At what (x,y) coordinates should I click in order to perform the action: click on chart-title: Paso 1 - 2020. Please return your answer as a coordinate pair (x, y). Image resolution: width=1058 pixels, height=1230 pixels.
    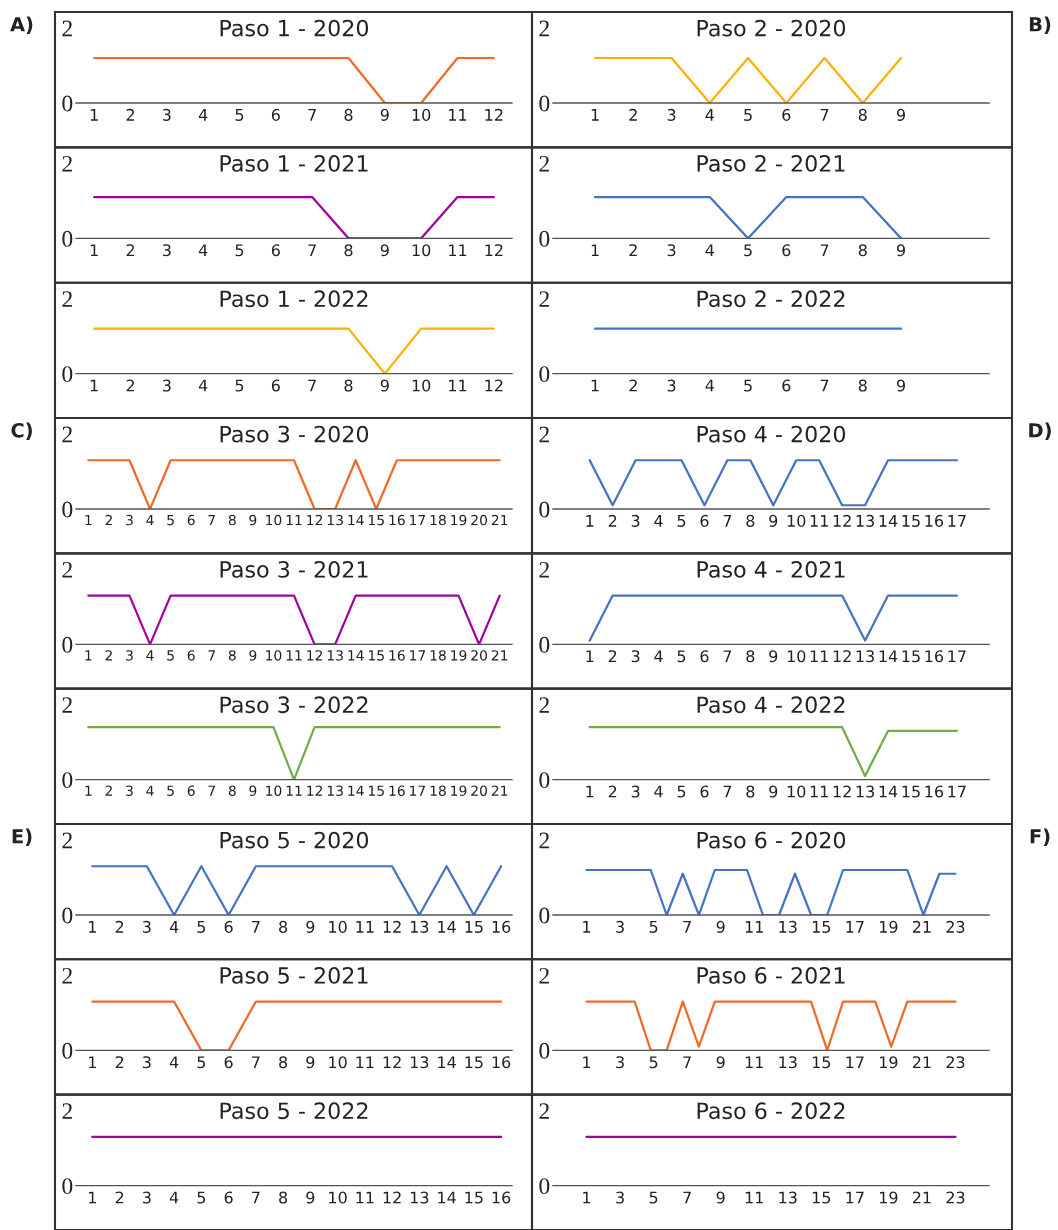
    Looking at the image, I should click on (294, 28).